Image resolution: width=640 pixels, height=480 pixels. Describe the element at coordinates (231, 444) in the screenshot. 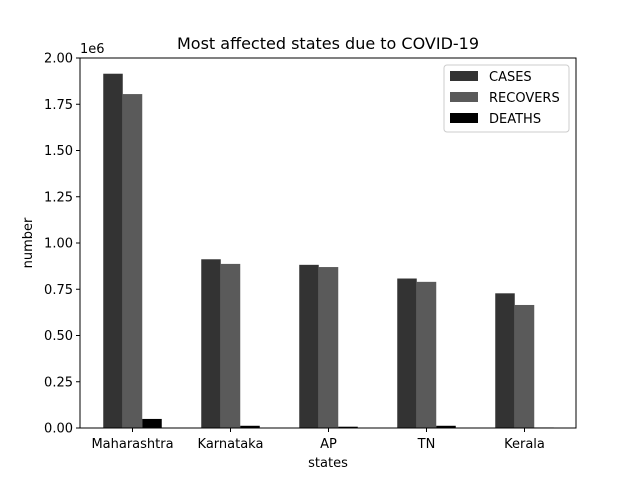

I see `x-tick-label: Karnataka` at that location.